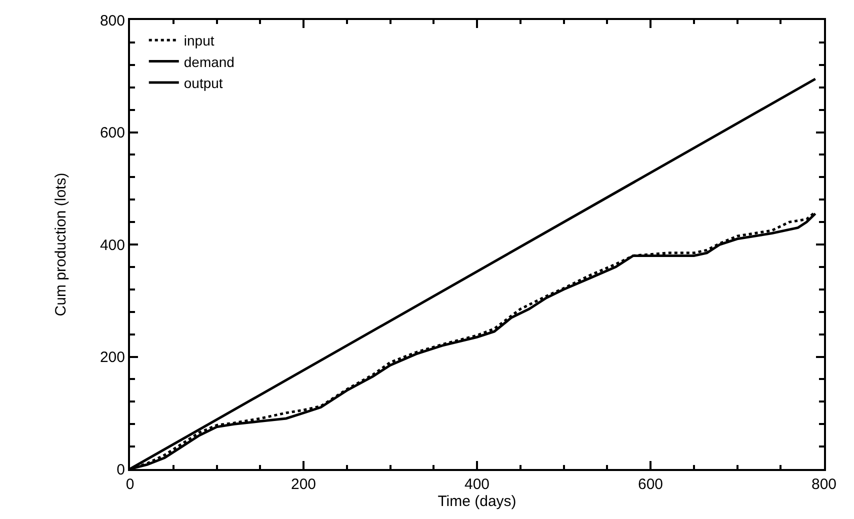 The width and height of the screenshot is (854, 519). Describe the element at coordinates (112, 245) in the screenshot. I see `y-tick-label: 400` at that location.